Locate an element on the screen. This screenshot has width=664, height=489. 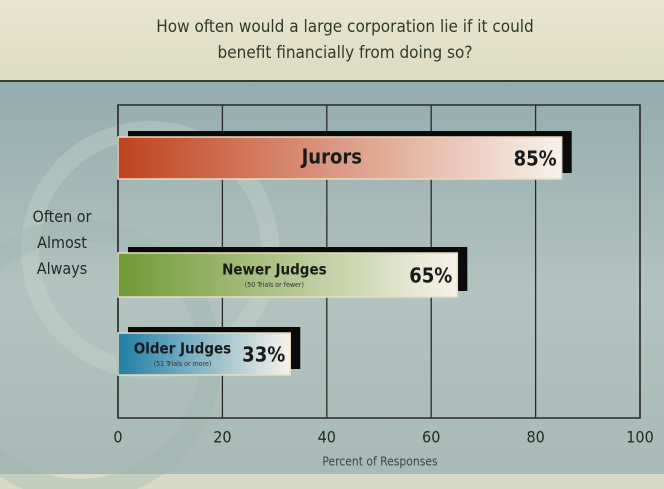
x-axis-label: Percent of Responses is located at coordinates (380, 462).